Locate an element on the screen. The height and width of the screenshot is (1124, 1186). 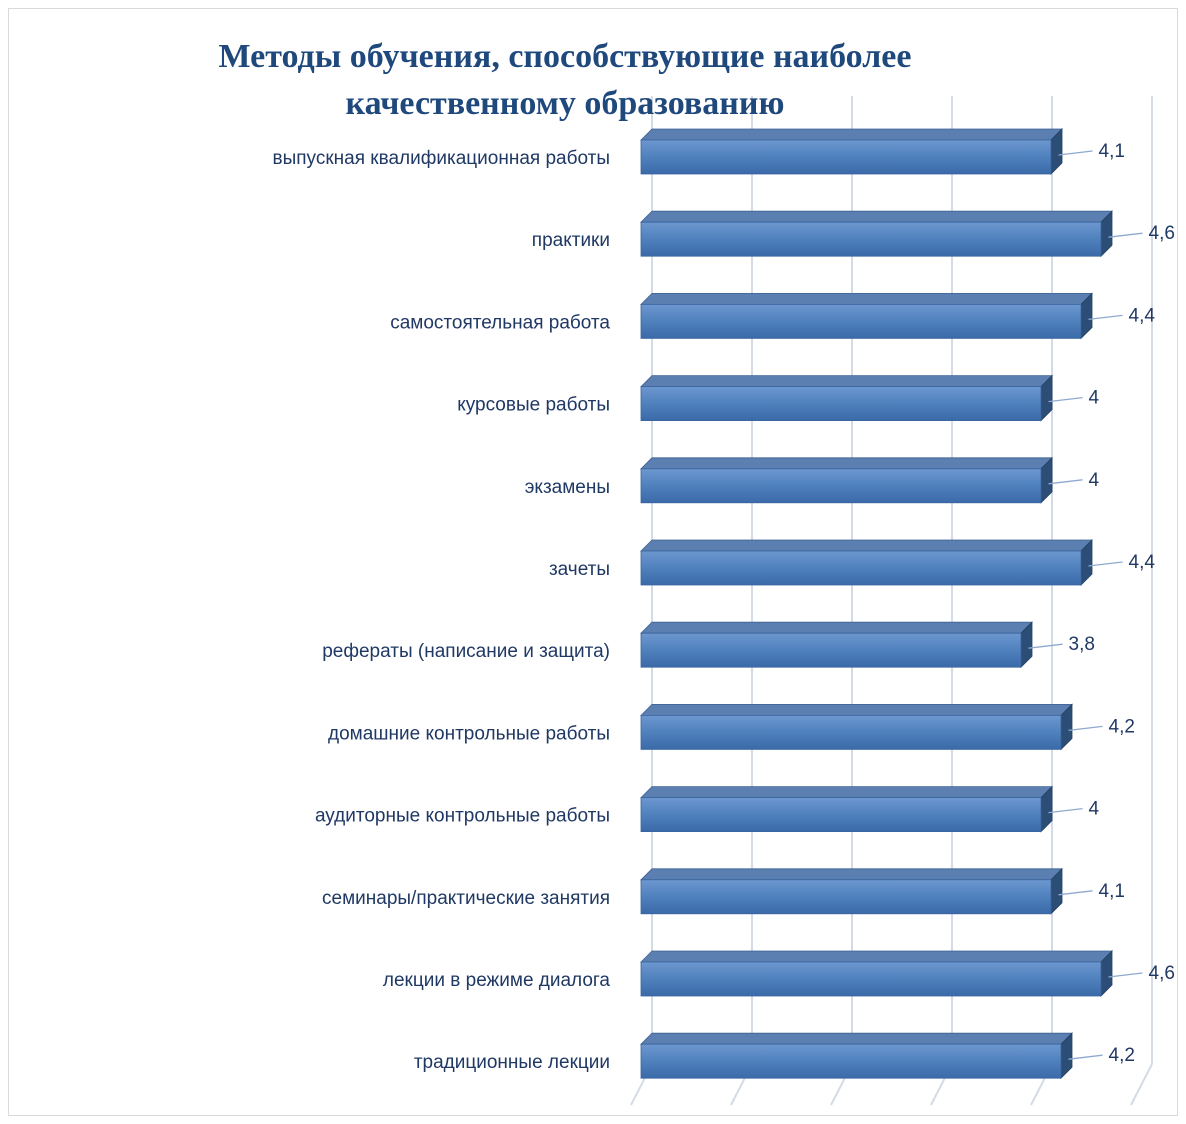
category-label: практики is located at coordinates (571, 240).